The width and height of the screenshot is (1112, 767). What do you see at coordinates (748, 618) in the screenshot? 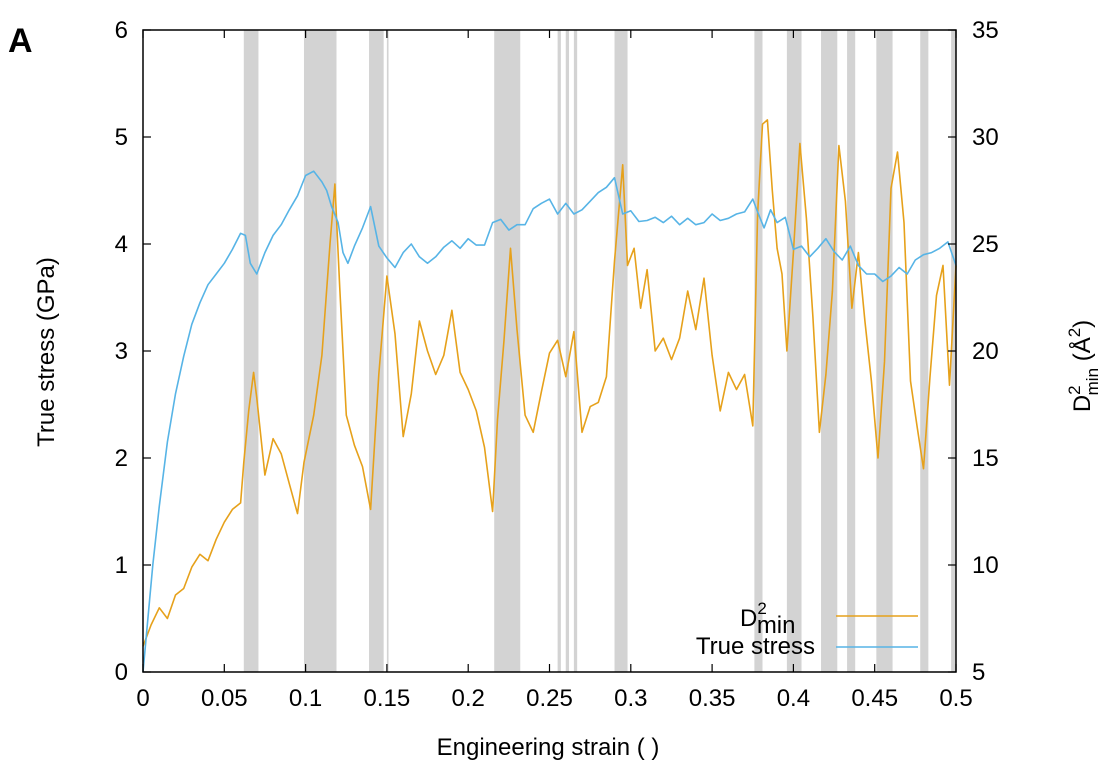
I see `legend-d2min-base: D` at bounding box center [748, 618].